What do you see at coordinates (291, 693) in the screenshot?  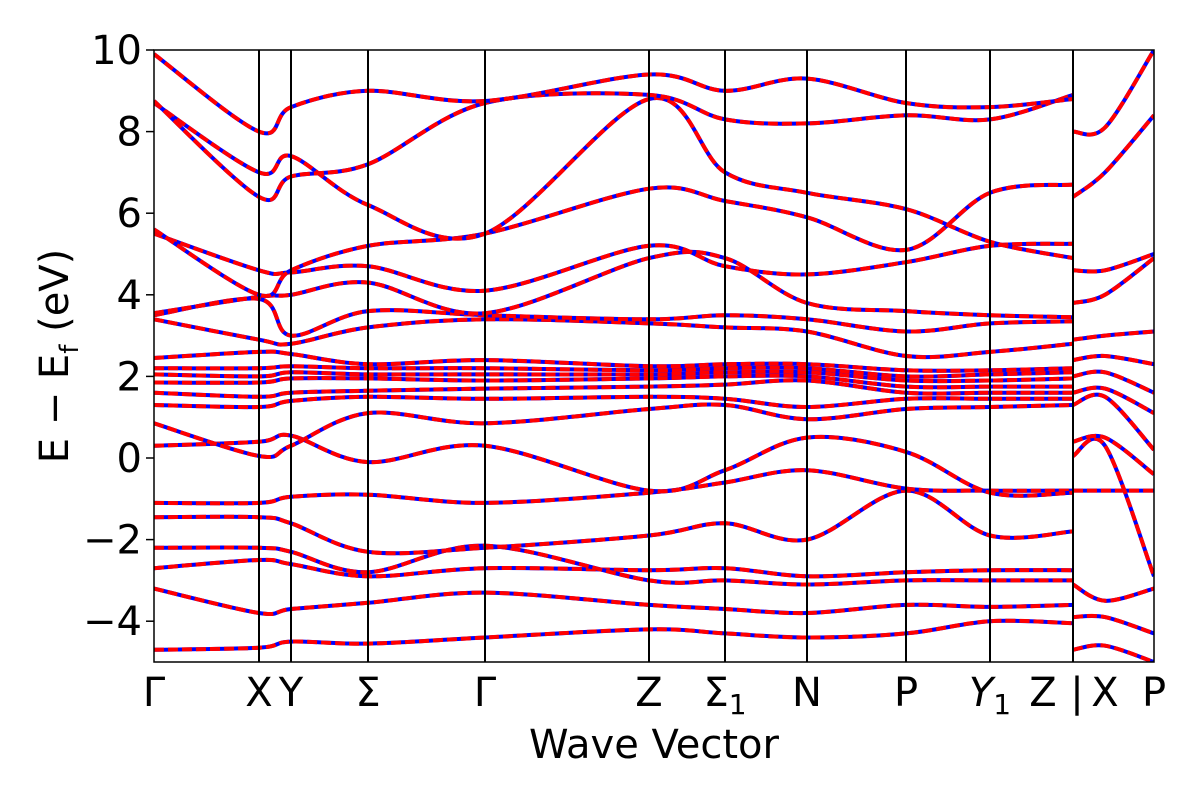 I see `x-tick-label: Y` at bounding box center [291, 693].